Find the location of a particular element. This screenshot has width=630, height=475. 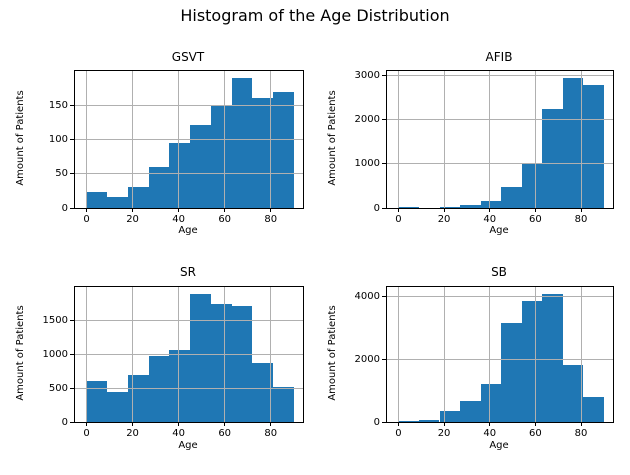

plot-area-sb: 0 20 40 60 80 0 2000 4000 is located at coordinates (484, 362).